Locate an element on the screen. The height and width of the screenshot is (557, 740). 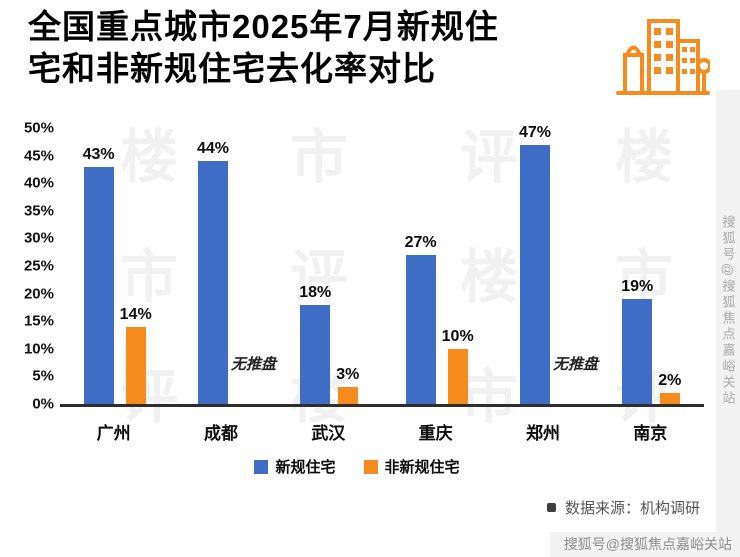
y-tick-label: 50% is located at coordinates (38, 128).